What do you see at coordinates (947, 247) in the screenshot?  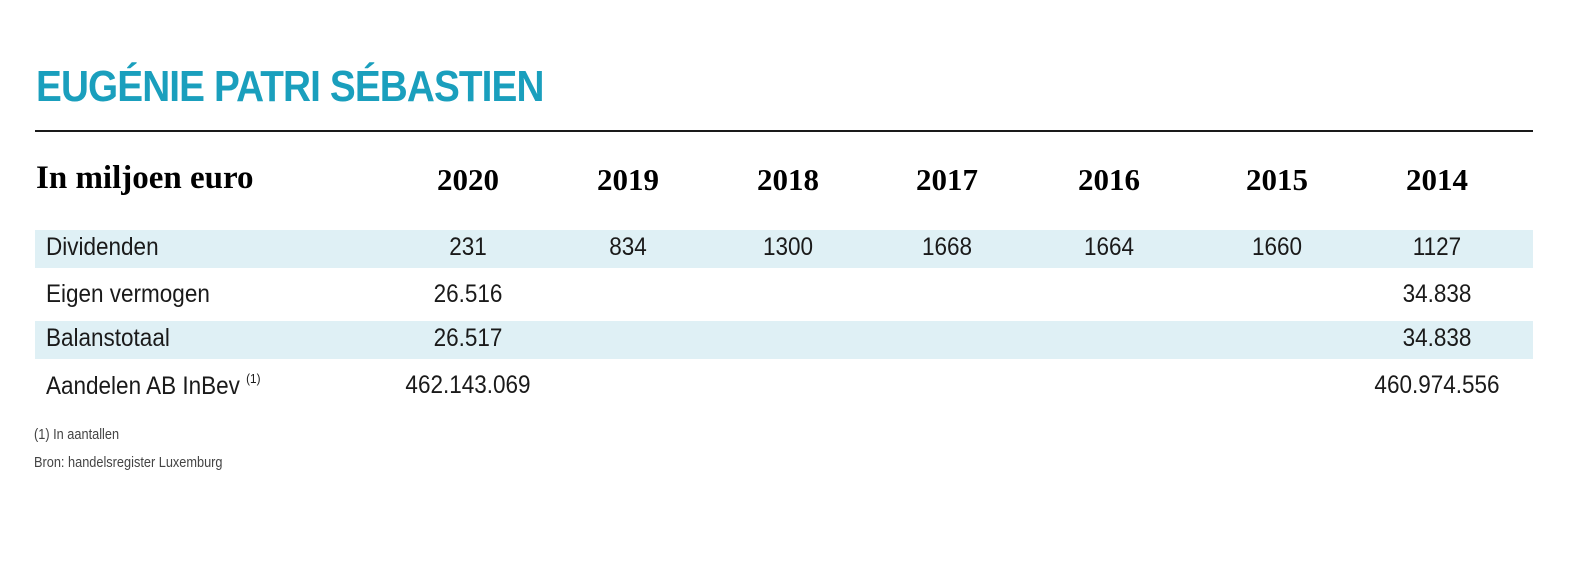 I see `table-cell: 1668` at bounding box center [947, 247].